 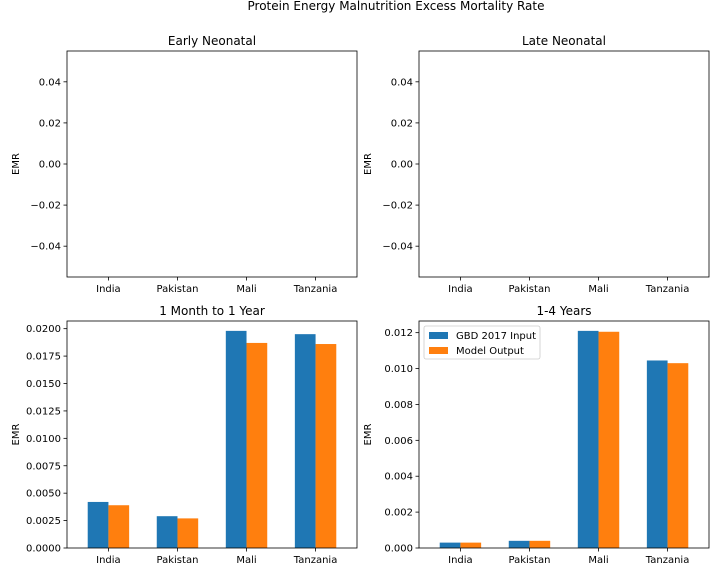 What do you see at coordinates (212, 311) in the screenshot?
I see `subplot-title: 1 Month to 1 Year` at bounding box center [212, 311].